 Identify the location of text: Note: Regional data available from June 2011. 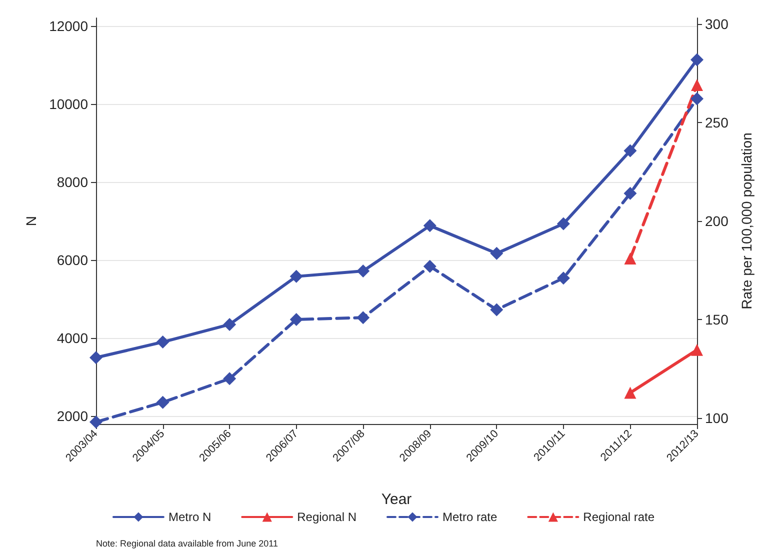
(187, 543).